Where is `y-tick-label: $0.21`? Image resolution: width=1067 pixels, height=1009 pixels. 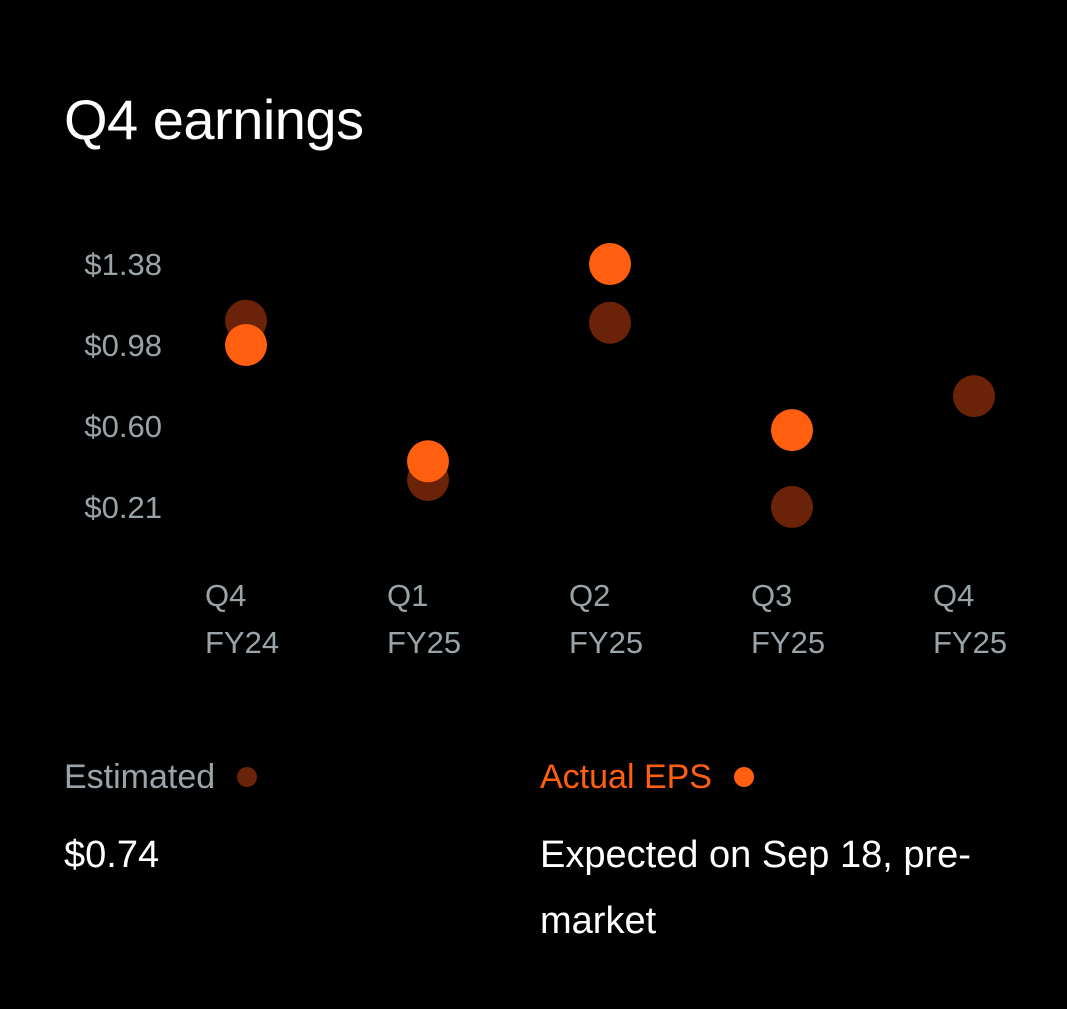 y-tick-label: $0.21 is located at coordinates (123, 507).